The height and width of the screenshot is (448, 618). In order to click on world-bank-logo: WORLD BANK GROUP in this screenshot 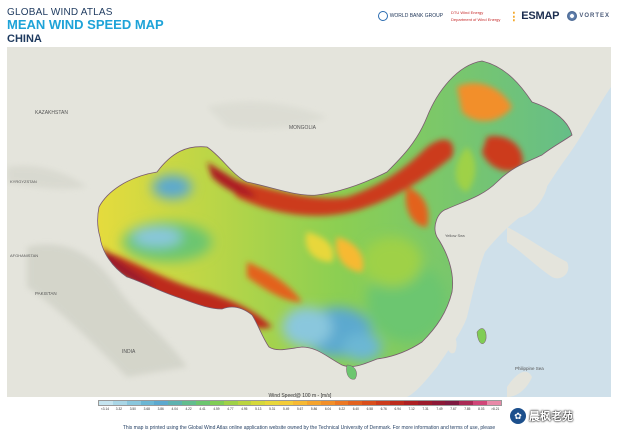, I will do `click(410, 16)`.